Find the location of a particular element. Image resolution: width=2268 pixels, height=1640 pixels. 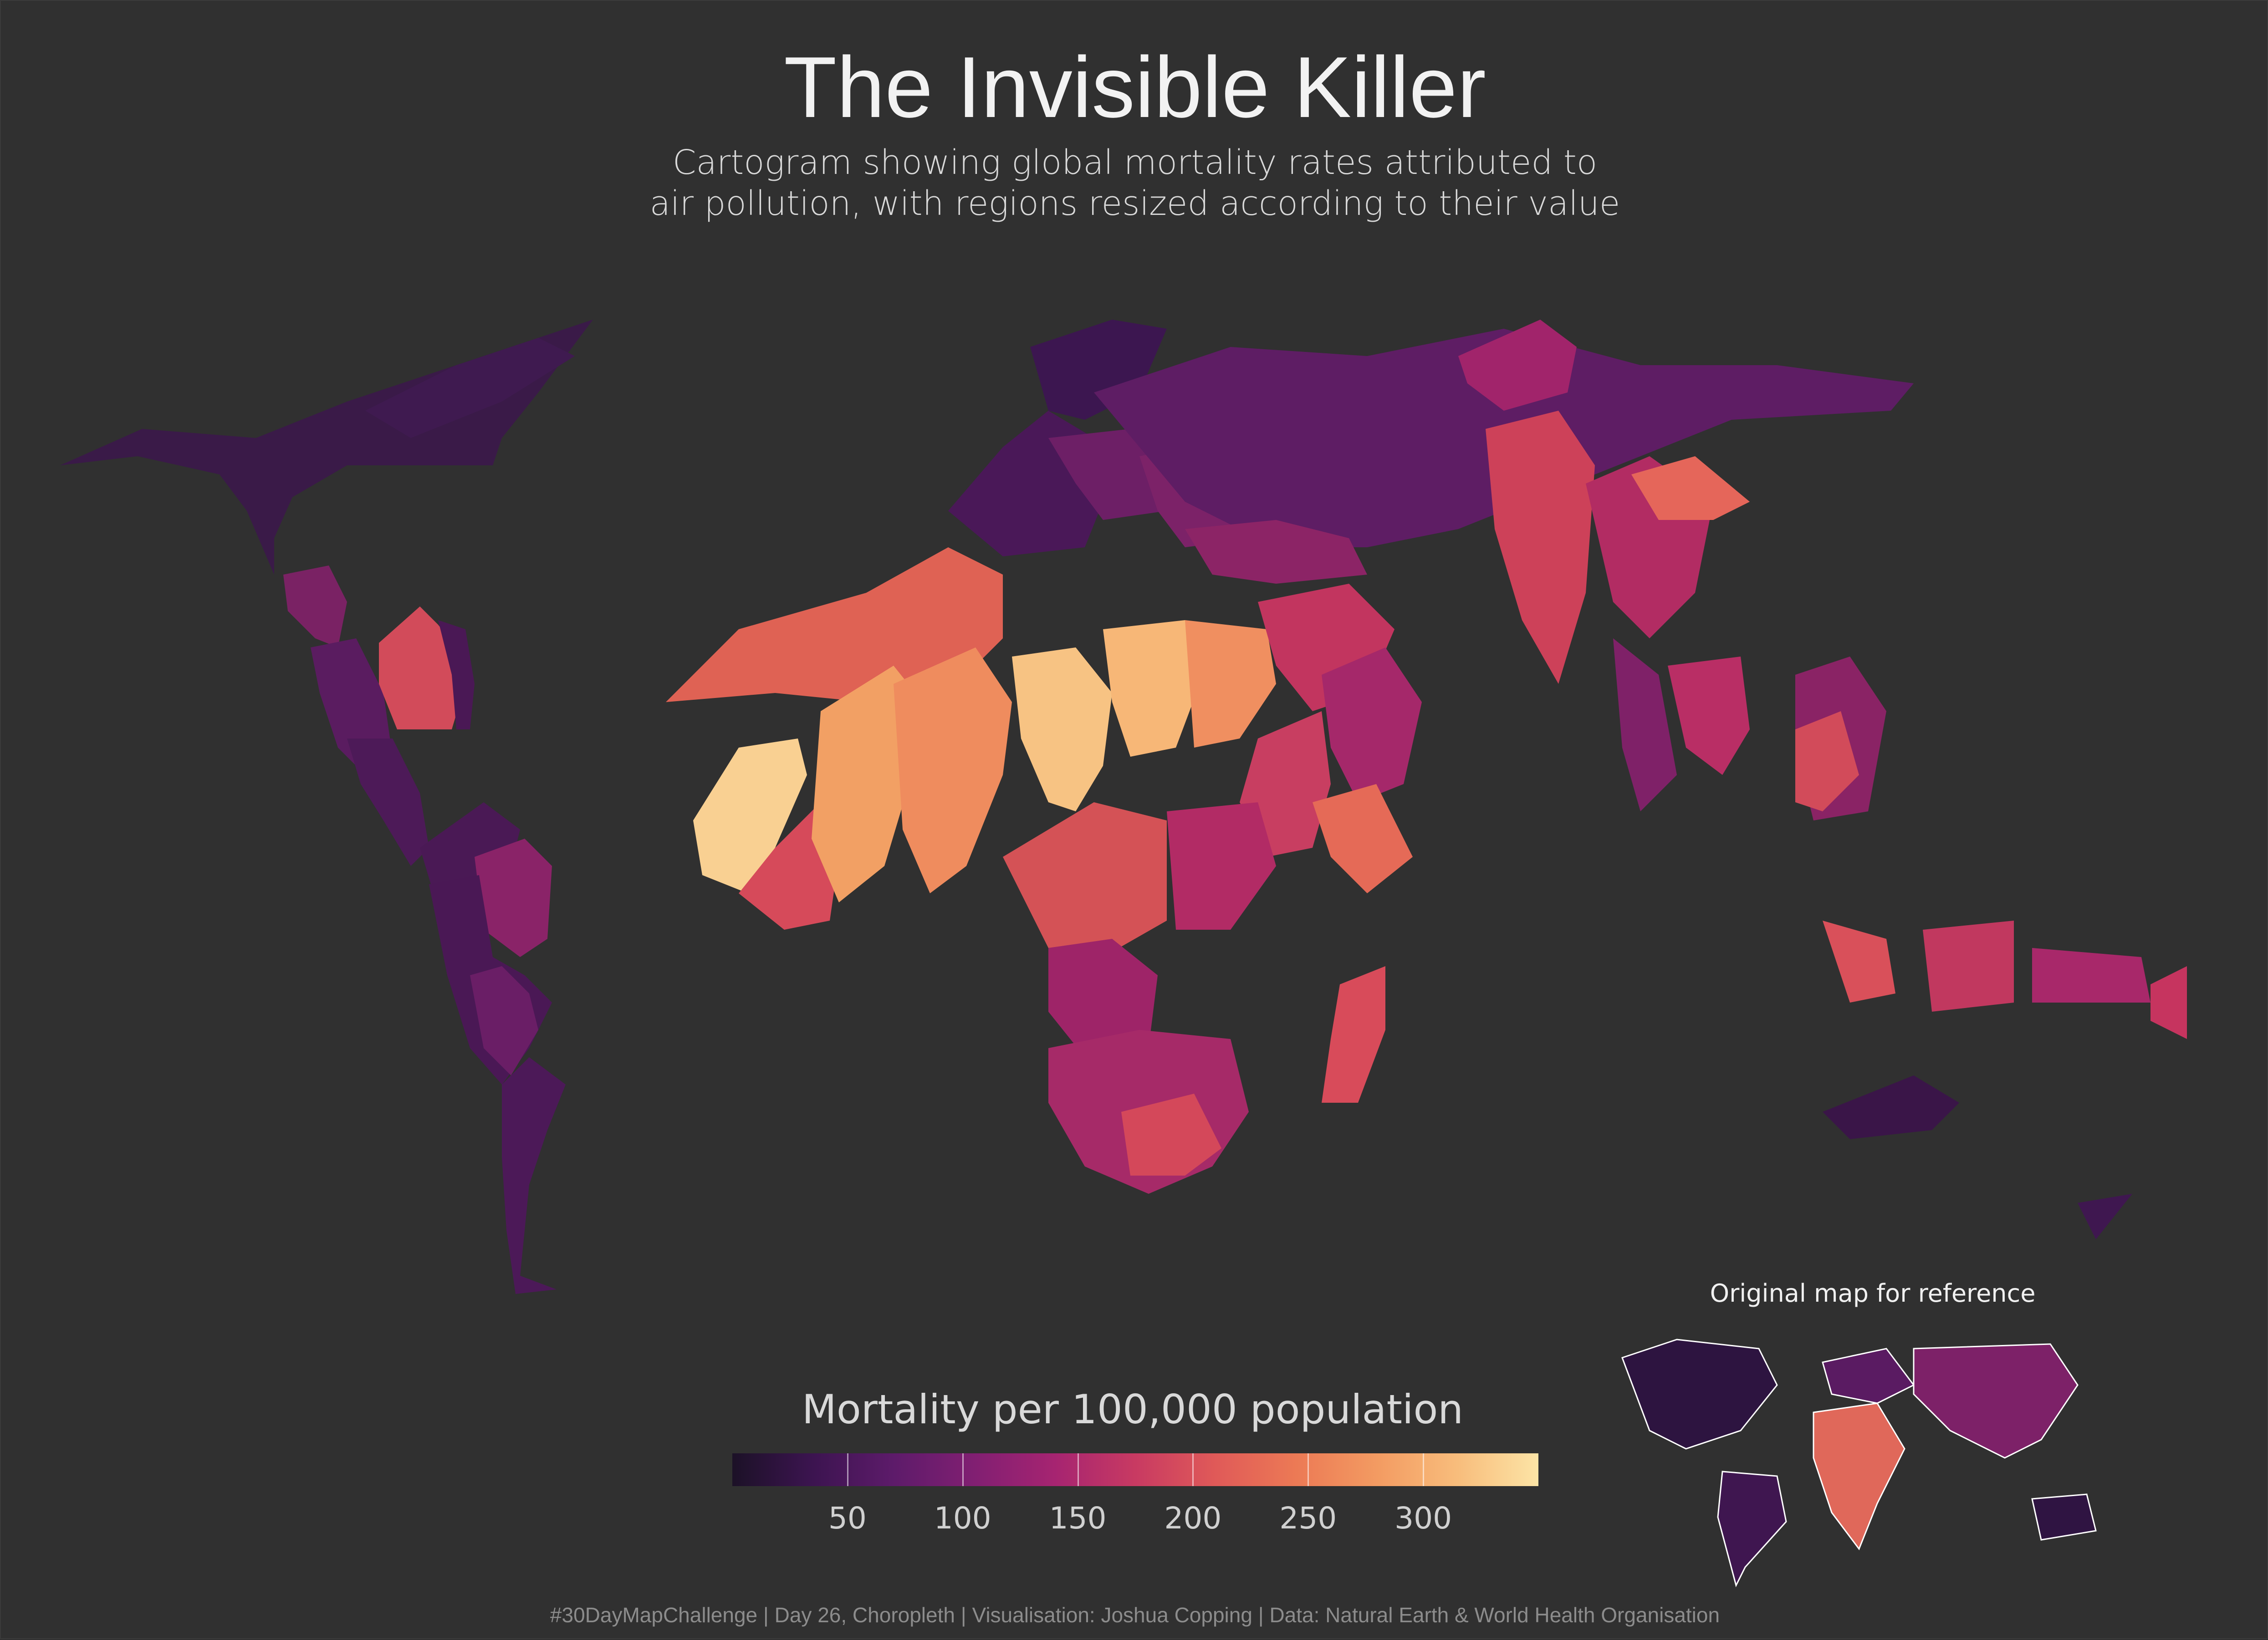

africa-middle-east-region is located at coordinates (1044, 870).